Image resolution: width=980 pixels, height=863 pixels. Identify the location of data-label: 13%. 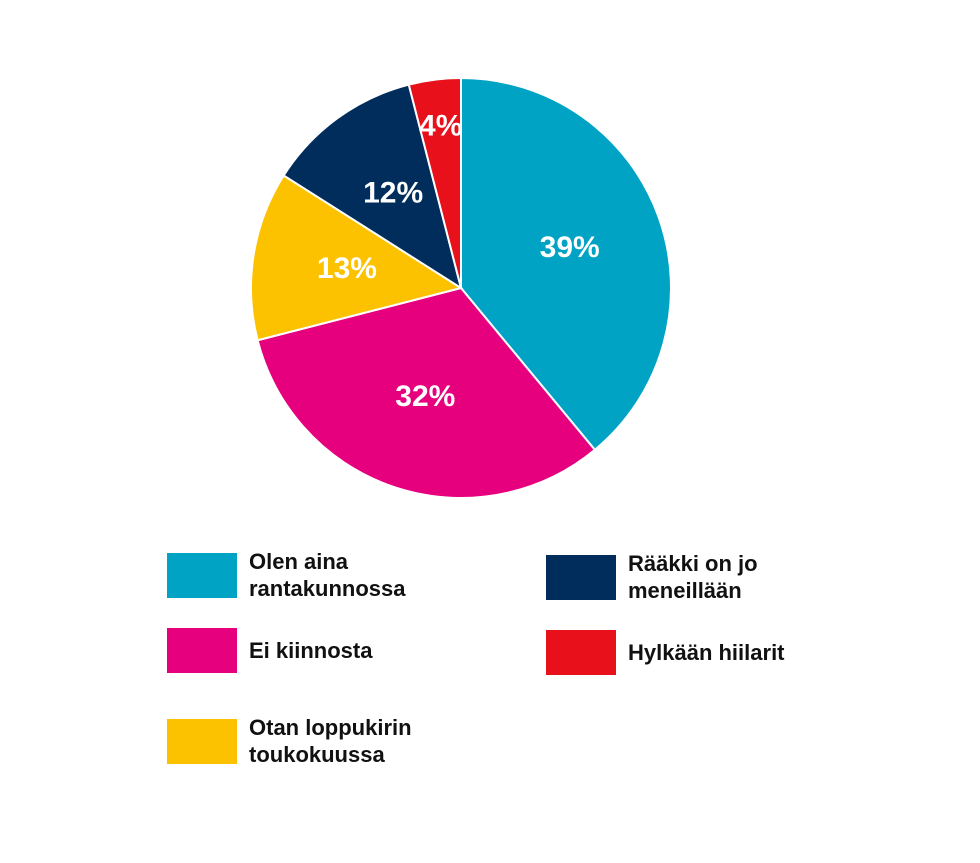
(347, 268).